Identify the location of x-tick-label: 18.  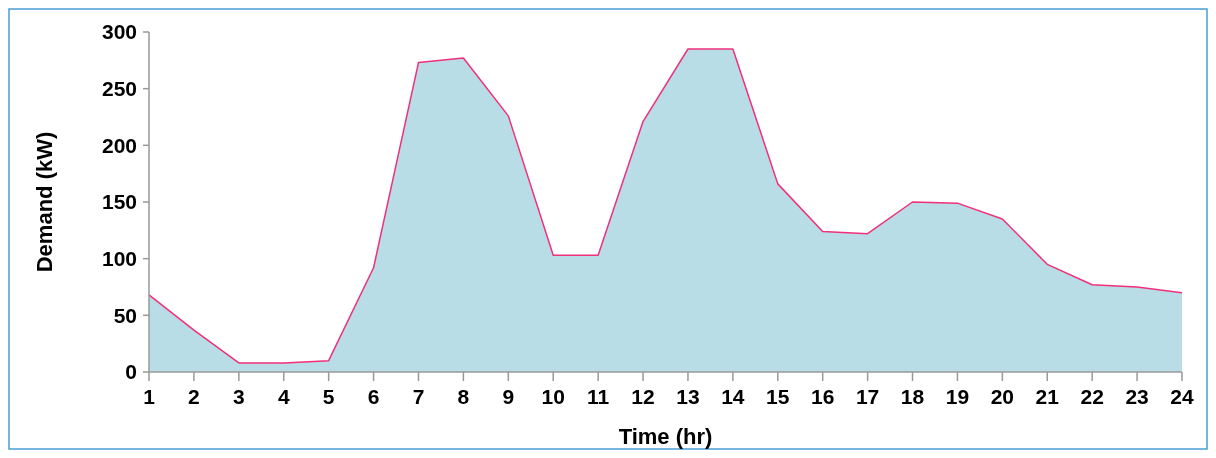
(912, 396).